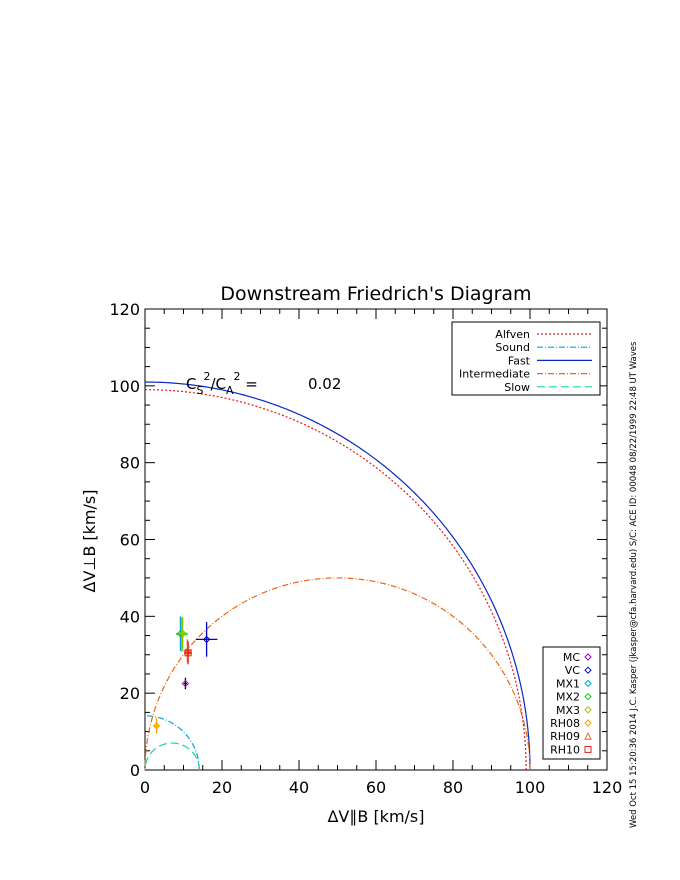 Image resolution: width=680 pixels, height=880 pixels. What do you see at coordinates (124, 386) in the screenshot?
I see `y-tick-label: 100` at bounding box center [124, 386].